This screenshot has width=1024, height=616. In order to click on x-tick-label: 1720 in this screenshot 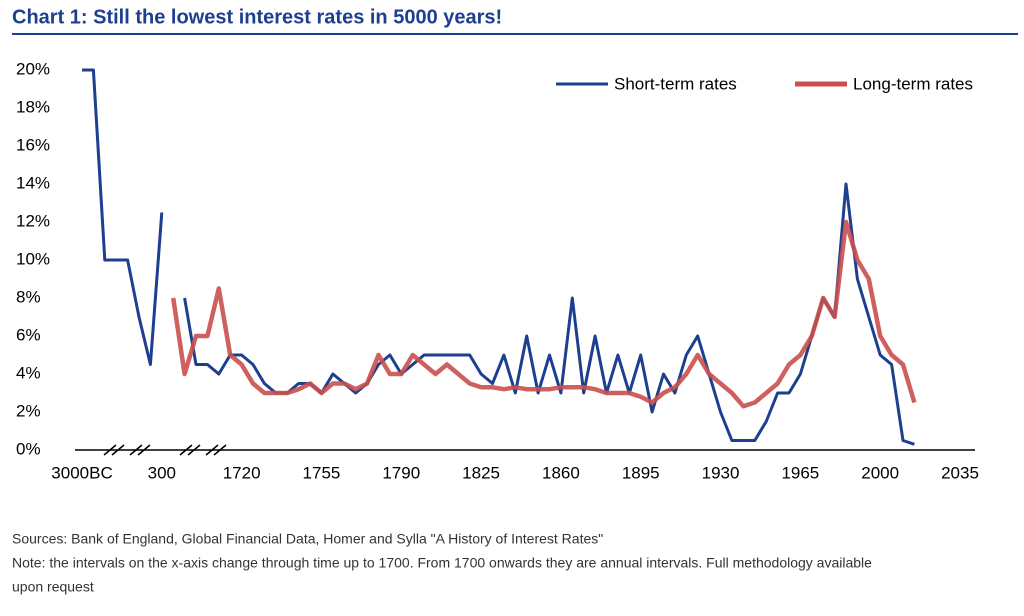, I will do `click(242, 472)`.